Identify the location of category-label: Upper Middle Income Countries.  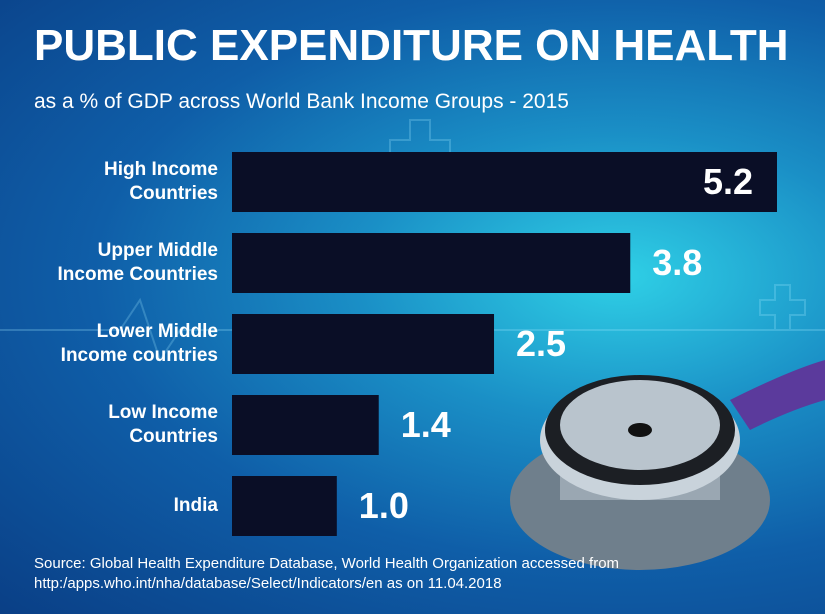
(137, 262).